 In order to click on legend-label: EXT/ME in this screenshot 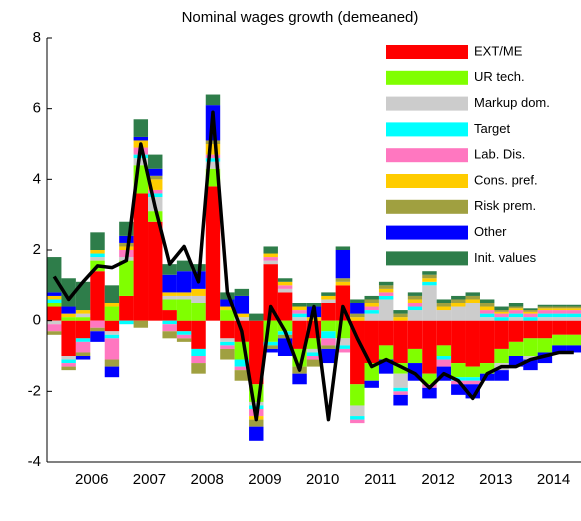, I will do `click(498, 50)`.